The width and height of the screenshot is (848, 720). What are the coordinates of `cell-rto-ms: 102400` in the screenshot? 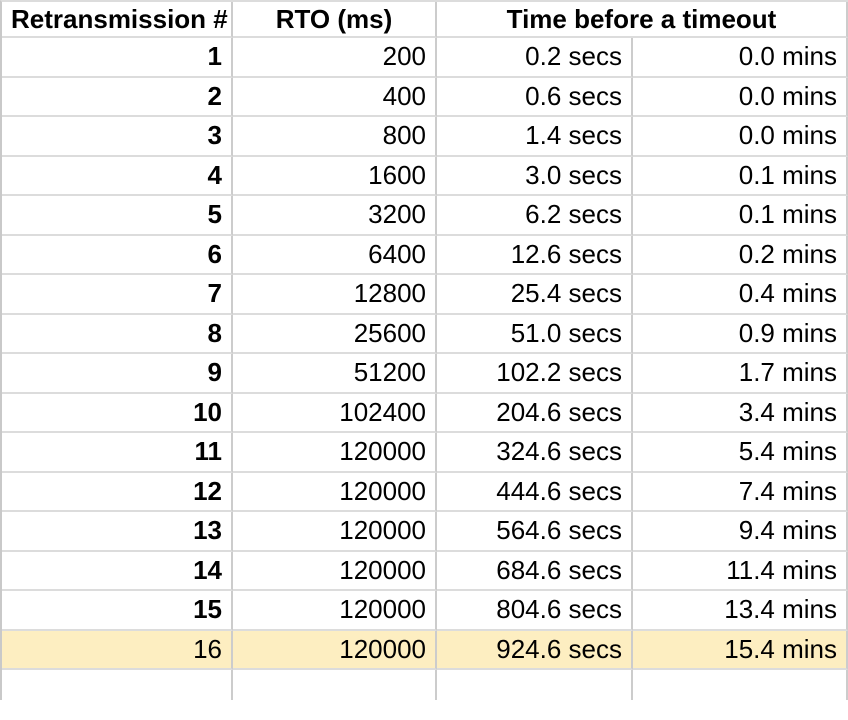 It's located at (335, 413).